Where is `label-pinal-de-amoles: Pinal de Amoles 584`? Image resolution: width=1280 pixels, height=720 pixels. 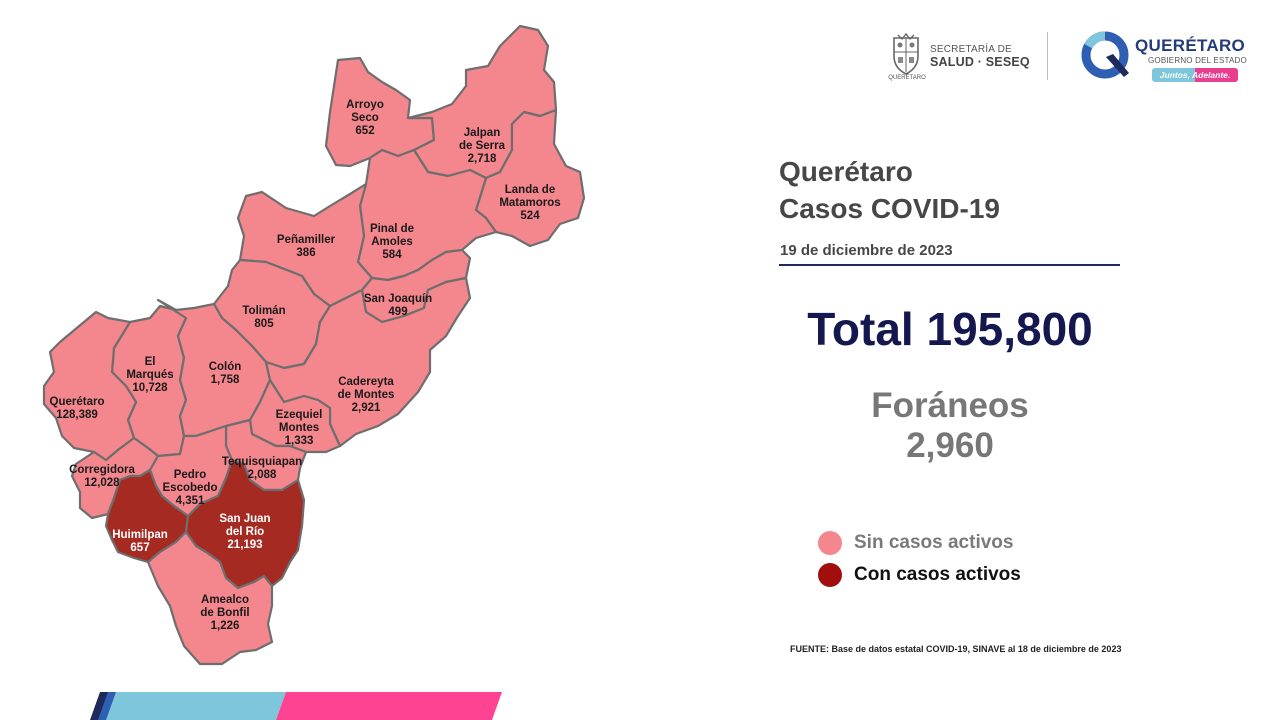 label-pinal-de-amoles: Pinal de Amoles 584 is located at coordinates (392, 242).